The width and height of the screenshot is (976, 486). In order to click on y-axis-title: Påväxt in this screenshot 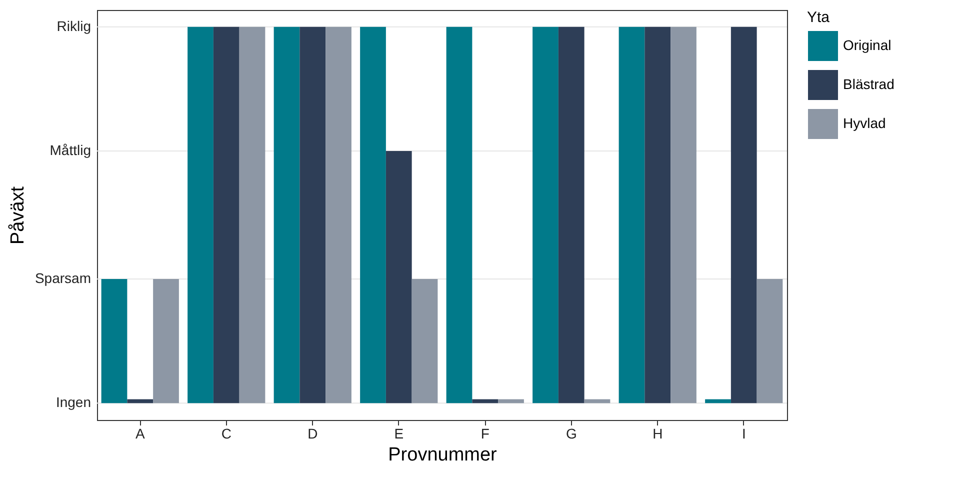, I will do `click(18, 215)`.